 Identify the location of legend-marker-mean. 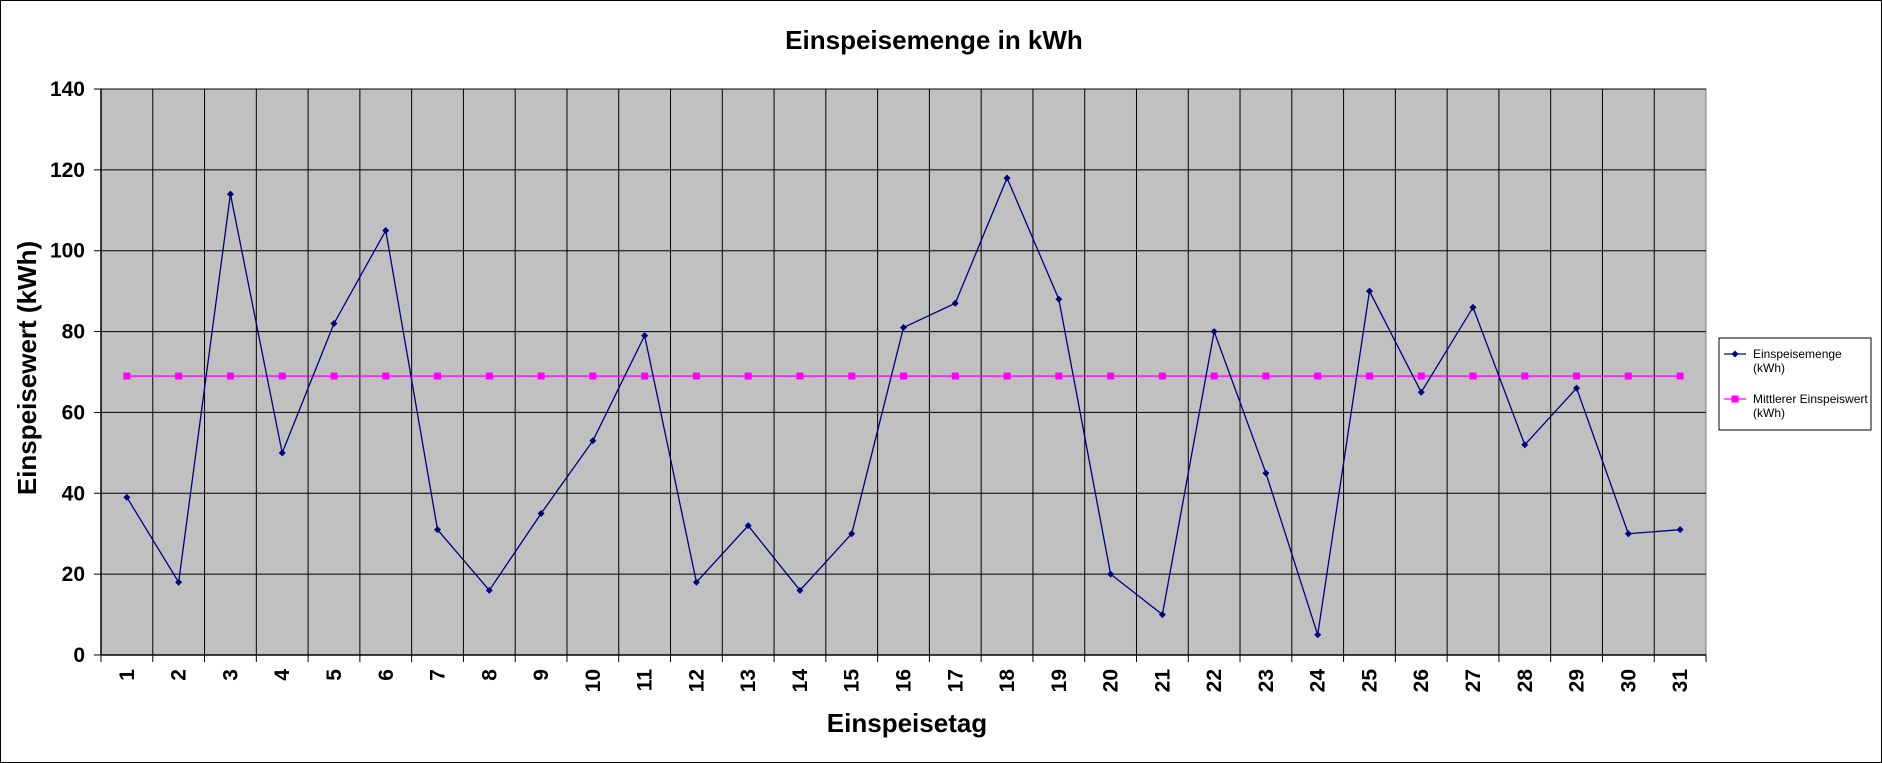
(1735, 399).